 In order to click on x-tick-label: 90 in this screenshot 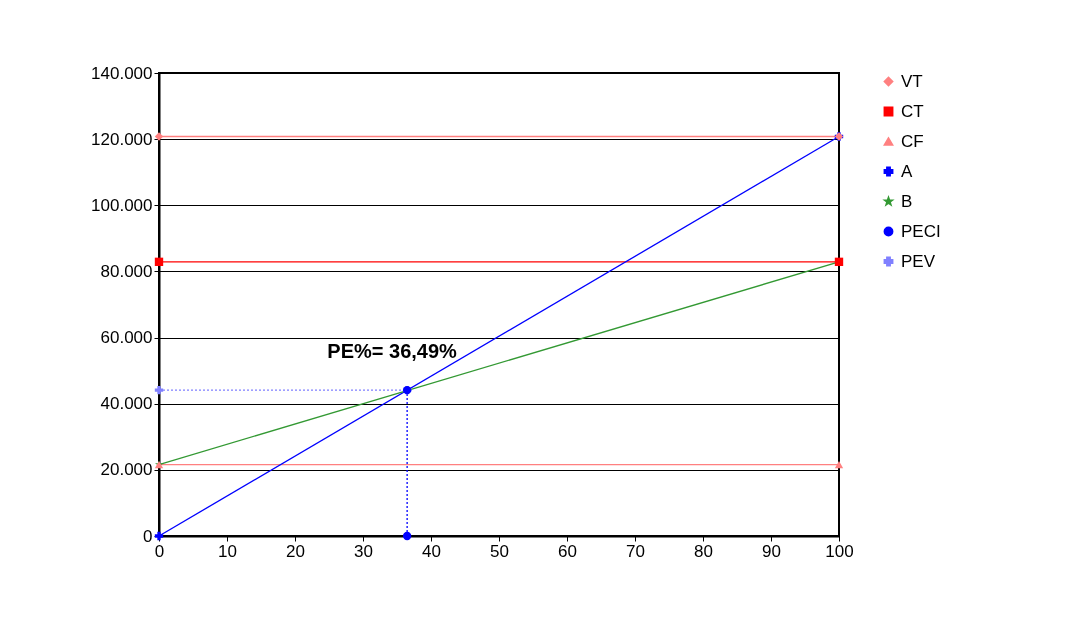, I will do `click(771, 551)`.